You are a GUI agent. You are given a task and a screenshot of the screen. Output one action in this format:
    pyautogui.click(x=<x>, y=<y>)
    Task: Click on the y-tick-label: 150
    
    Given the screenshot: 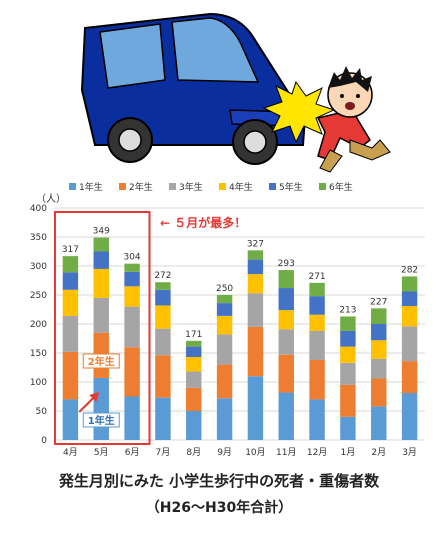 What is the action you would take?
    pyautogui.click(x=38, y=354)
    